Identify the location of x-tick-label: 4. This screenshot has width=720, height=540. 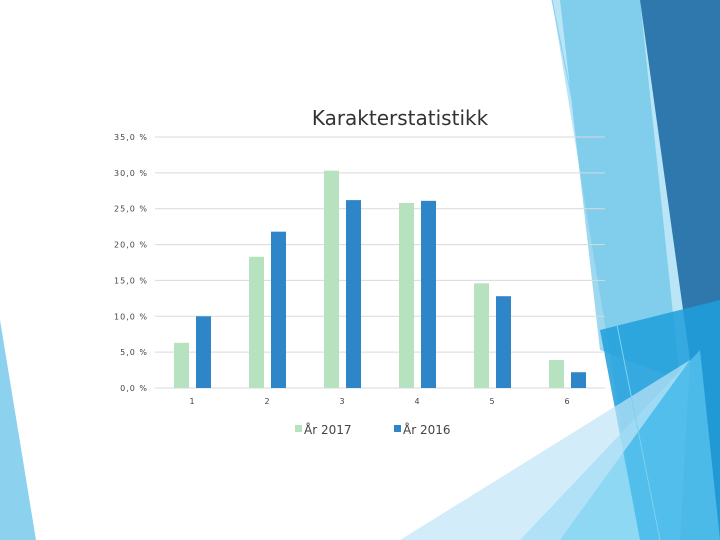
(417, 401).